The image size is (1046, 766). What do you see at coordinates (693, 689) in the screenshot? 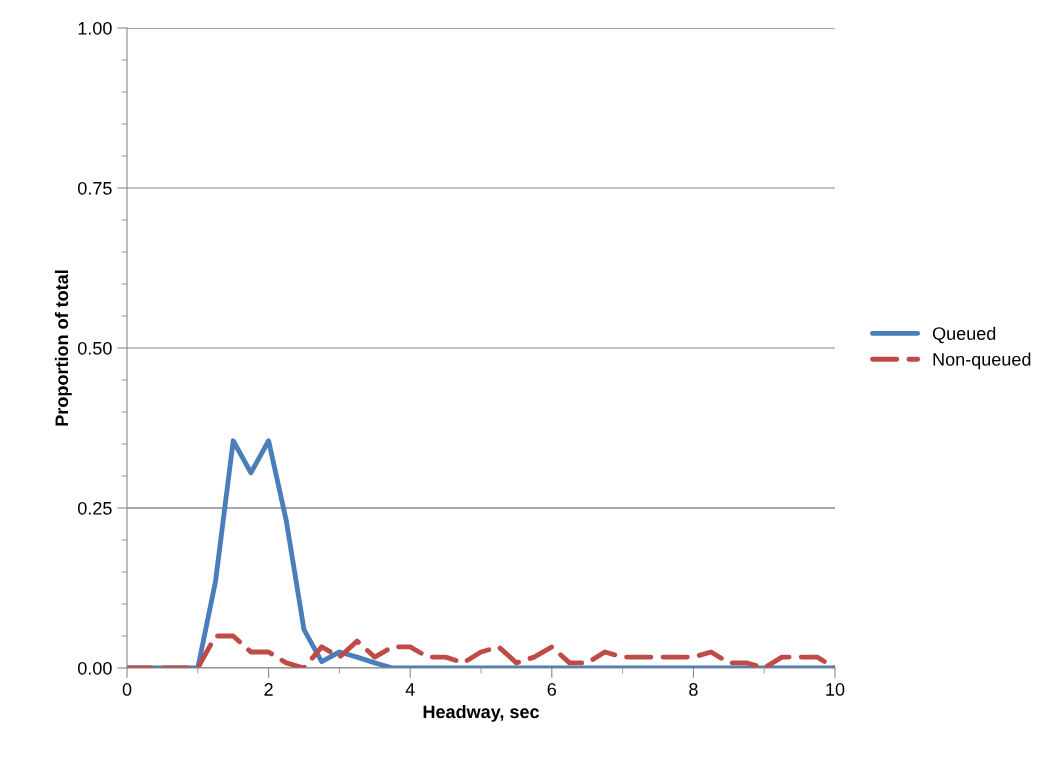
I see `x-tick-label: 8` at bounding box center [693, 689].